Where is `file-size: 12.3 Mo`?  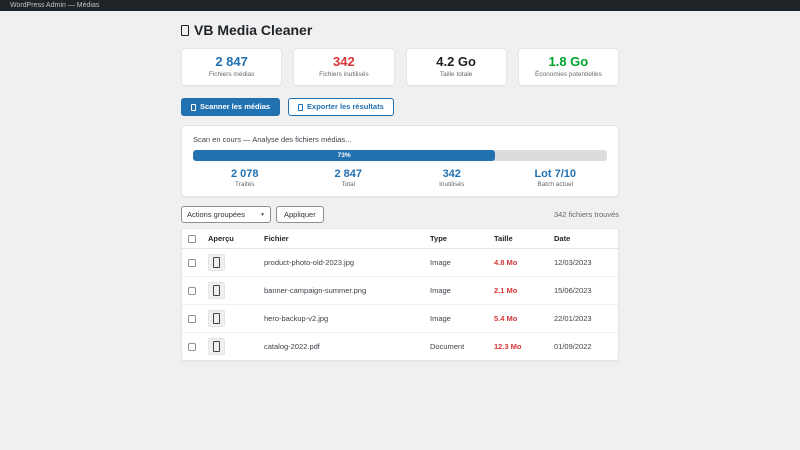 file-size: 12.3 Mo is located at coordinates (518, 346).